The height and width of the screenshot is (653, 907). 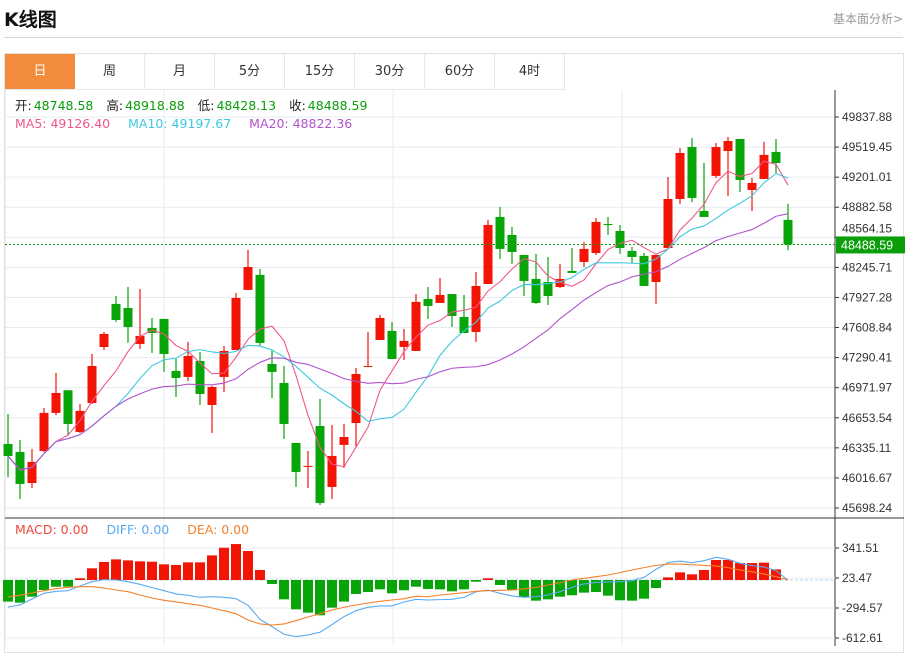 What do you see at coordinates (867, 147) in the screenshot?
I see `price-tick-label: 49519.45` at bounding box center [867, 147].